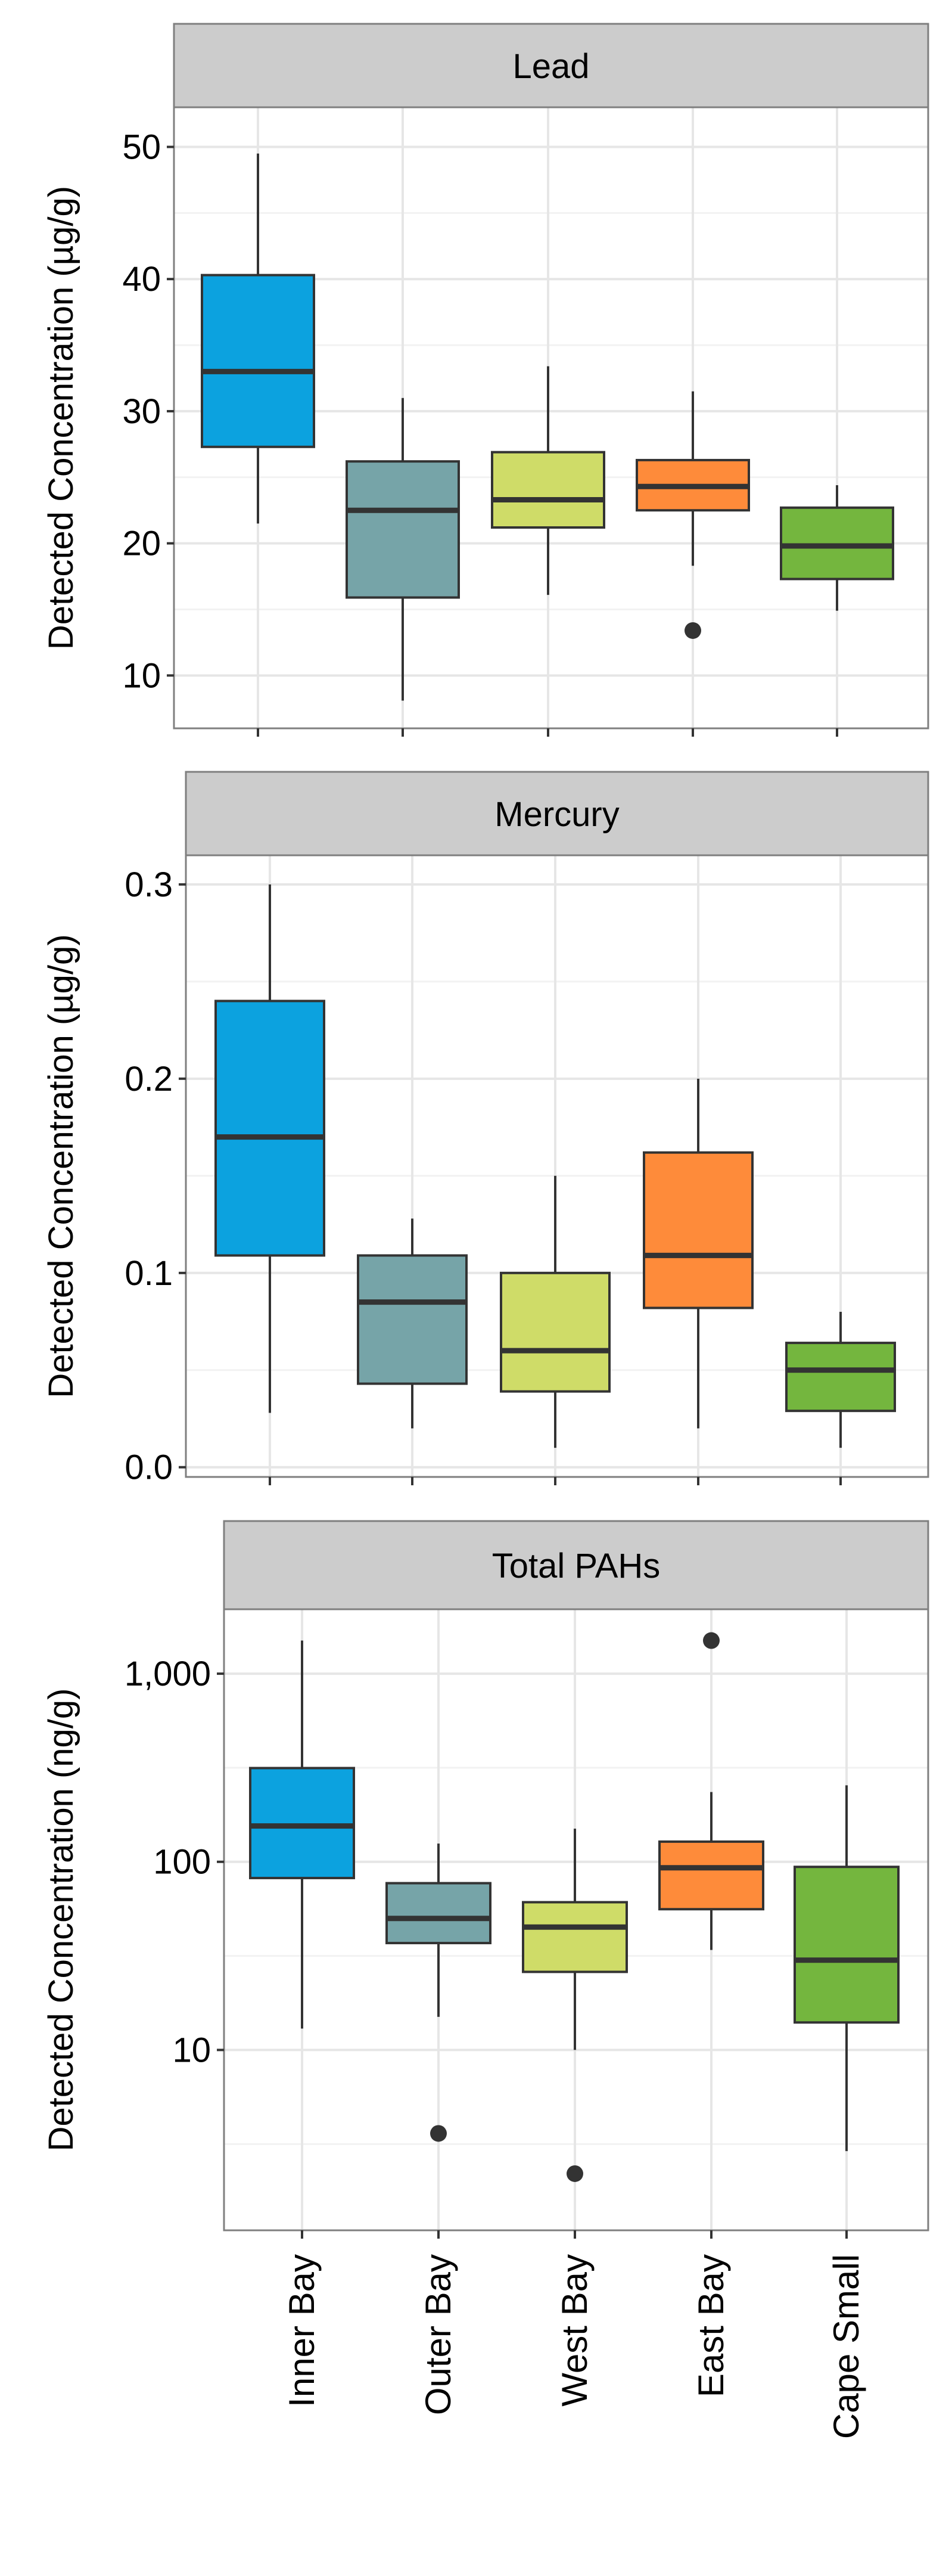  What do you see at coordinates (149, 885) in the screenshot?
I see `y-tick-label: 0.3` at bounding box center [149, 885].